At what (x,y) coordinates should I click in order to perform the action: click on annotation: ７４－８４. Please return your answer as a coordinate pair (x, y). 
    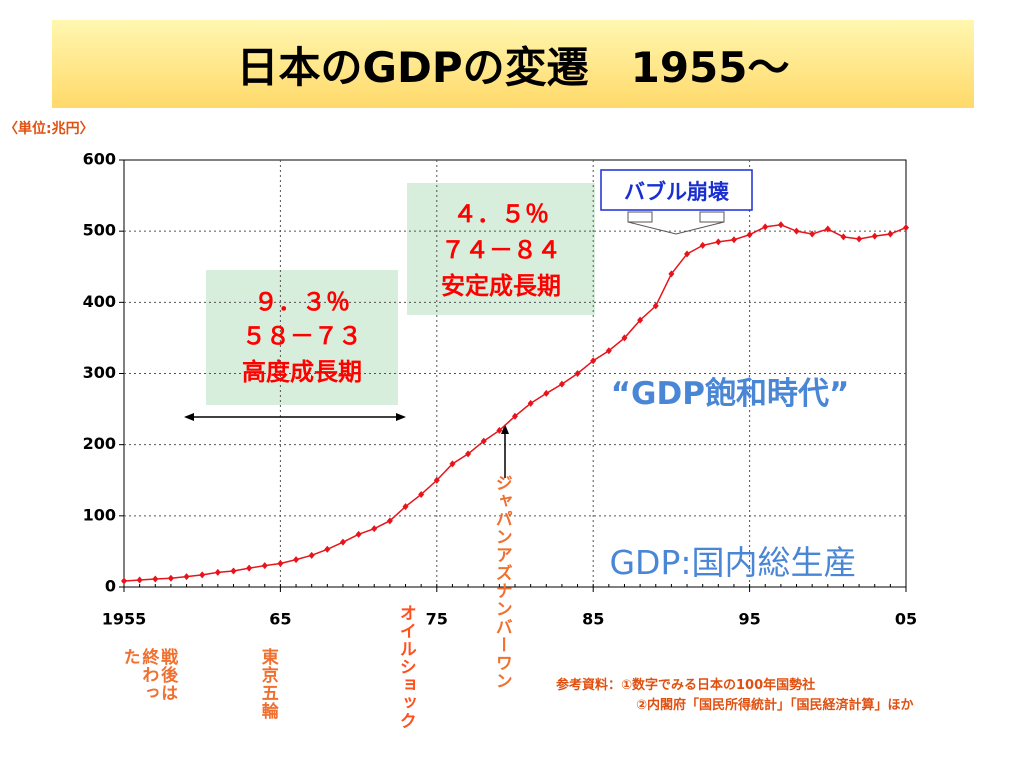
    Looking at the image, I should click on (501, 250).